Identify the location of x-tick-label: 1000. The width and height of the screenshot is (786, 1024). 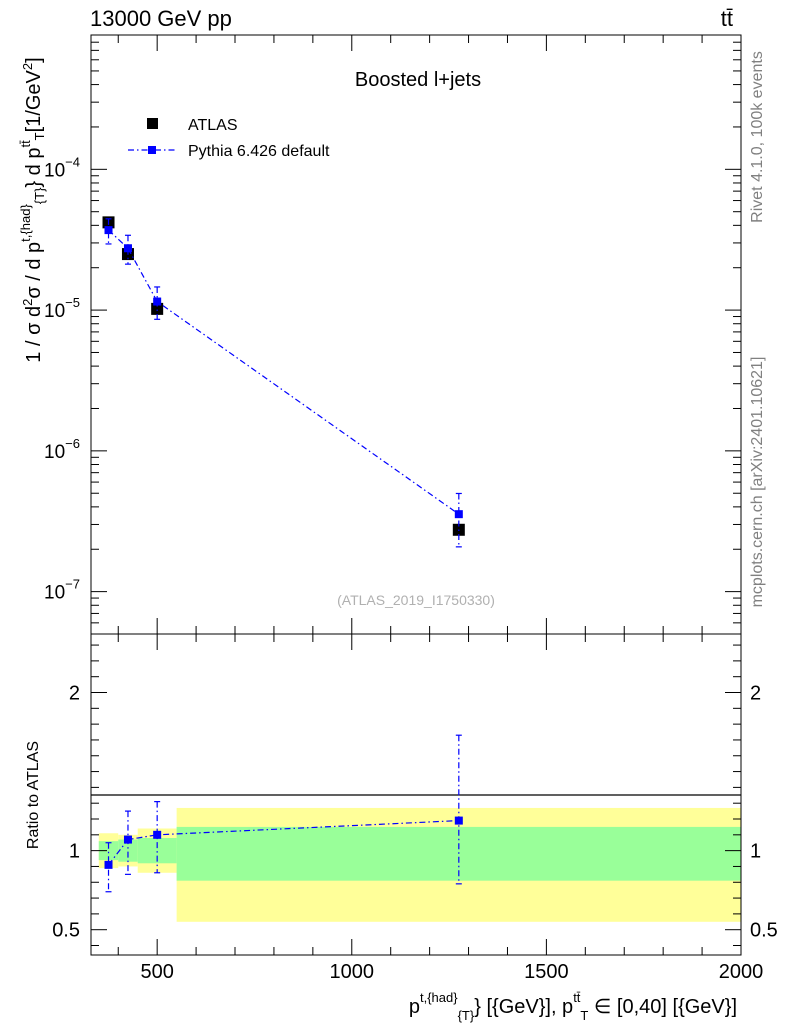
(352, 972).